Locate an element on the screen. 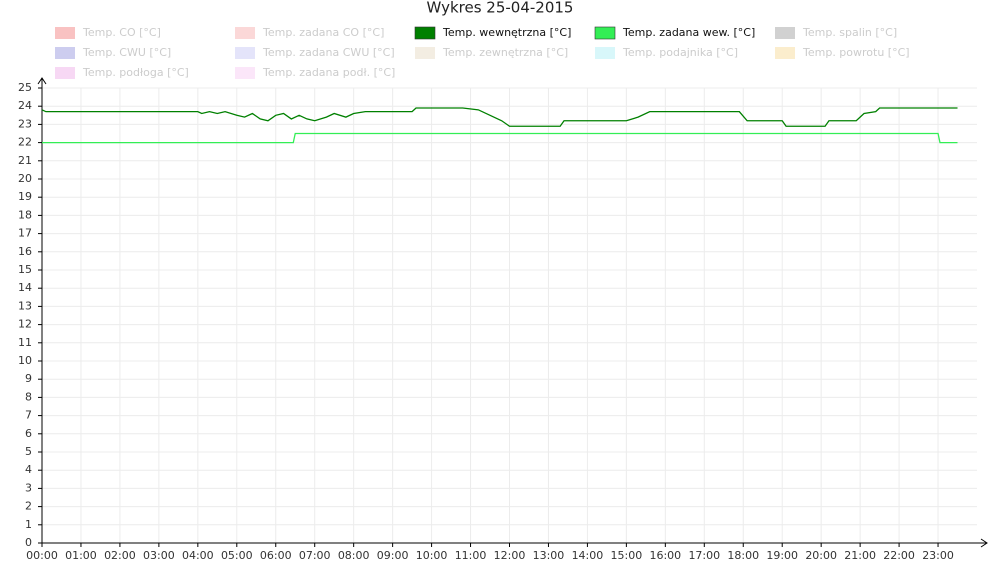 The height and width of the screenshot is (586, 1000). x-tick-label: 13:00 is located at coordinates (549, 555).